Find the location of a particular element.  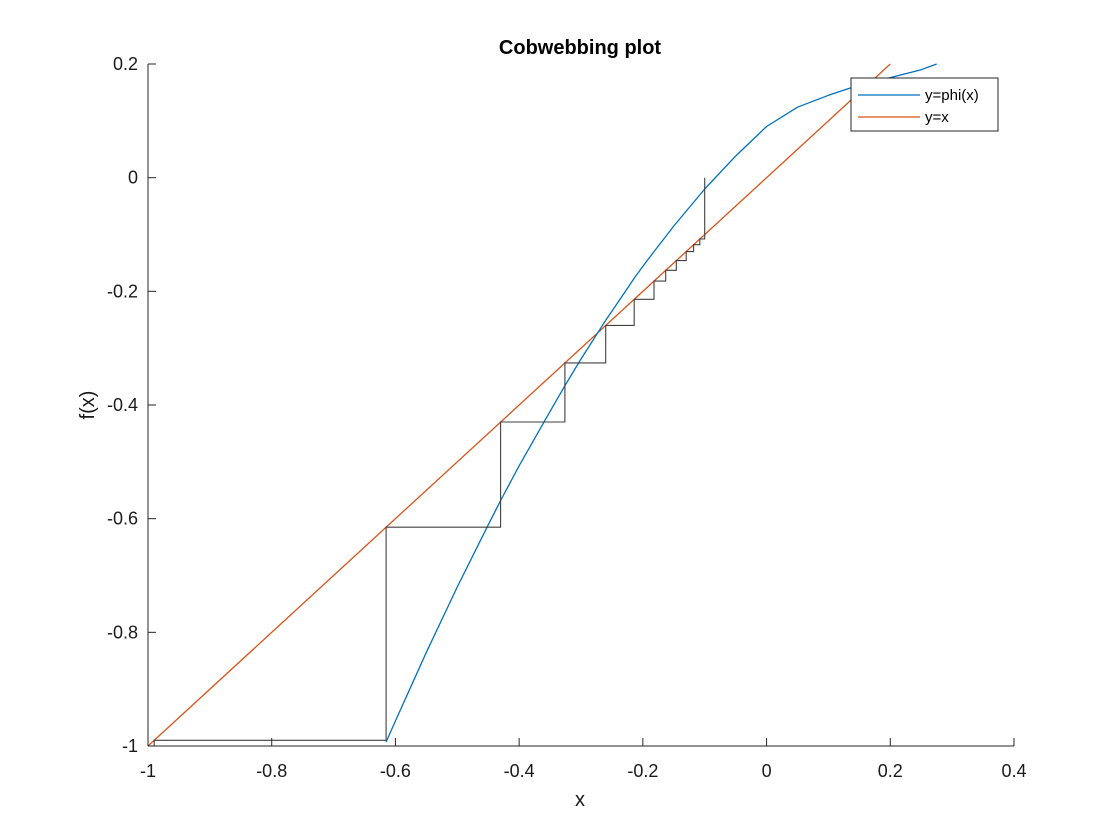

legend-entry-identity: y=x is located at coordinates (937, 117).